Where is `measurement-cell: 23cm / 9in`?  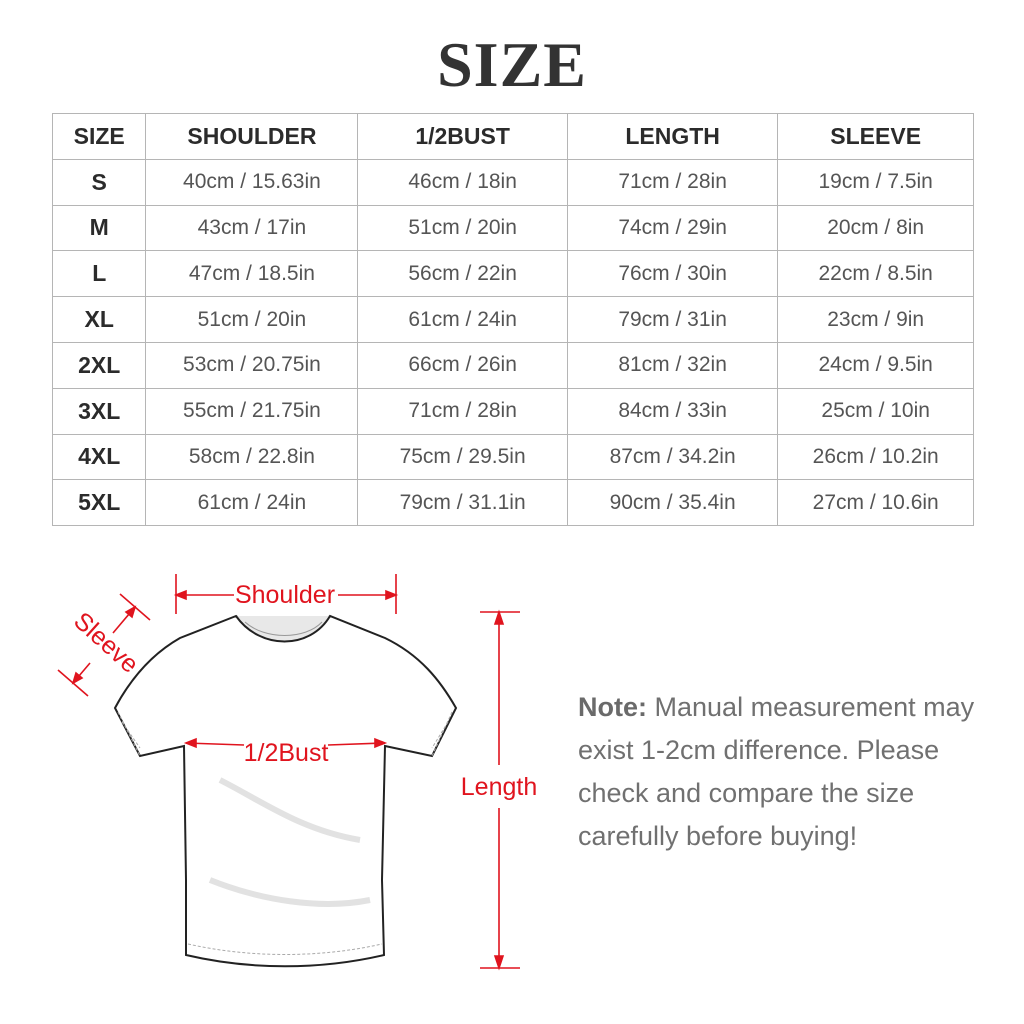
measurement-cell: 23cm / 9in is located at coordinates (875, 319).